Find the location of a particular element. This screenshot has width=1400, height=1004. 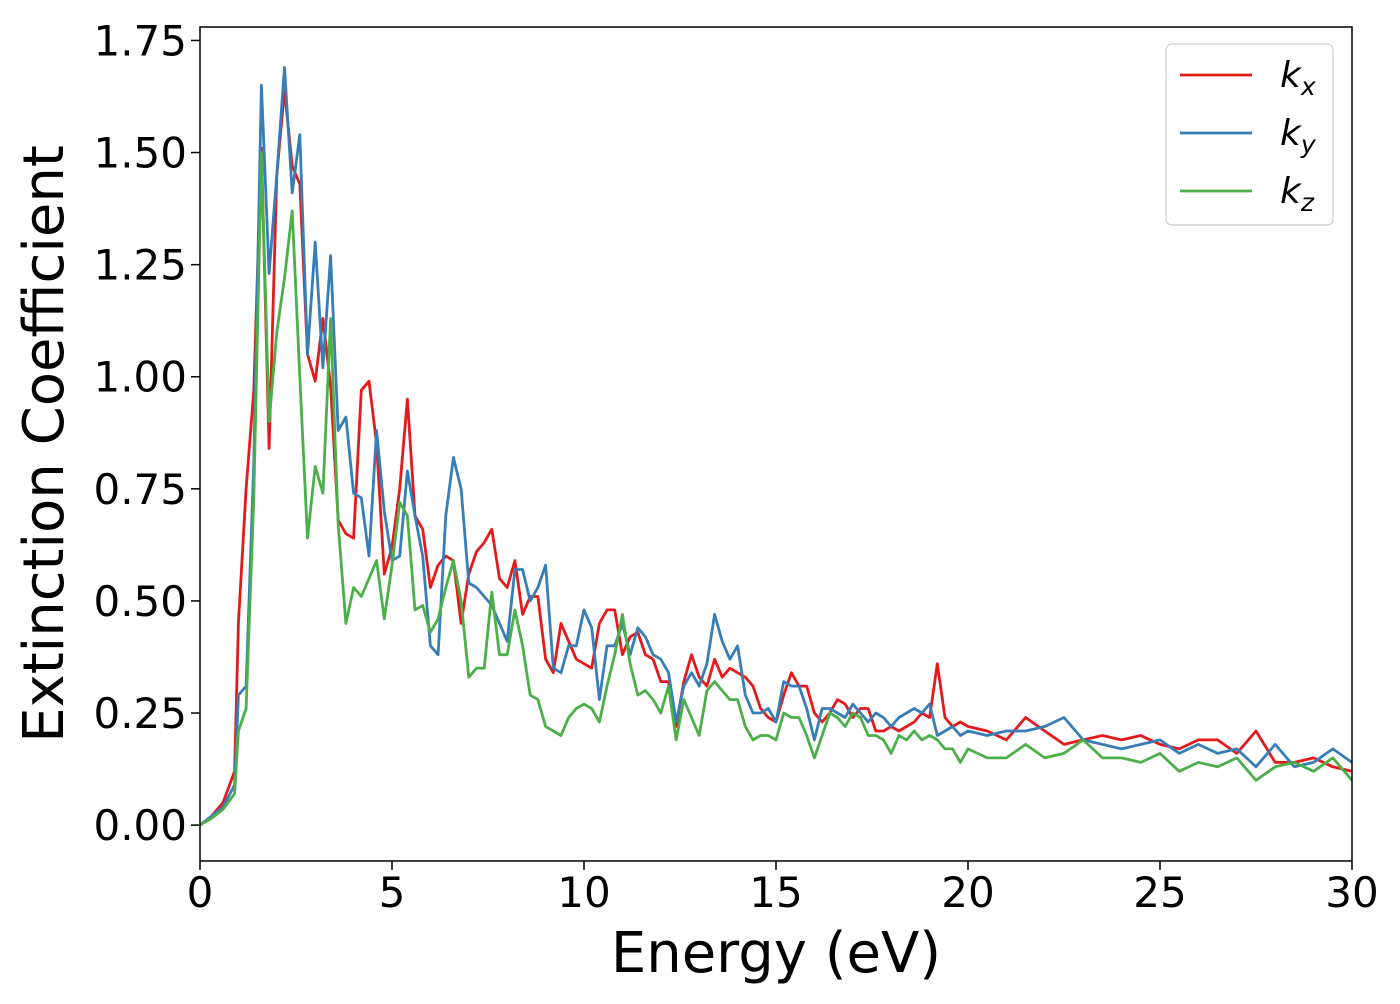

x-tick-label: 30 is located at coordinates (1351, 892).